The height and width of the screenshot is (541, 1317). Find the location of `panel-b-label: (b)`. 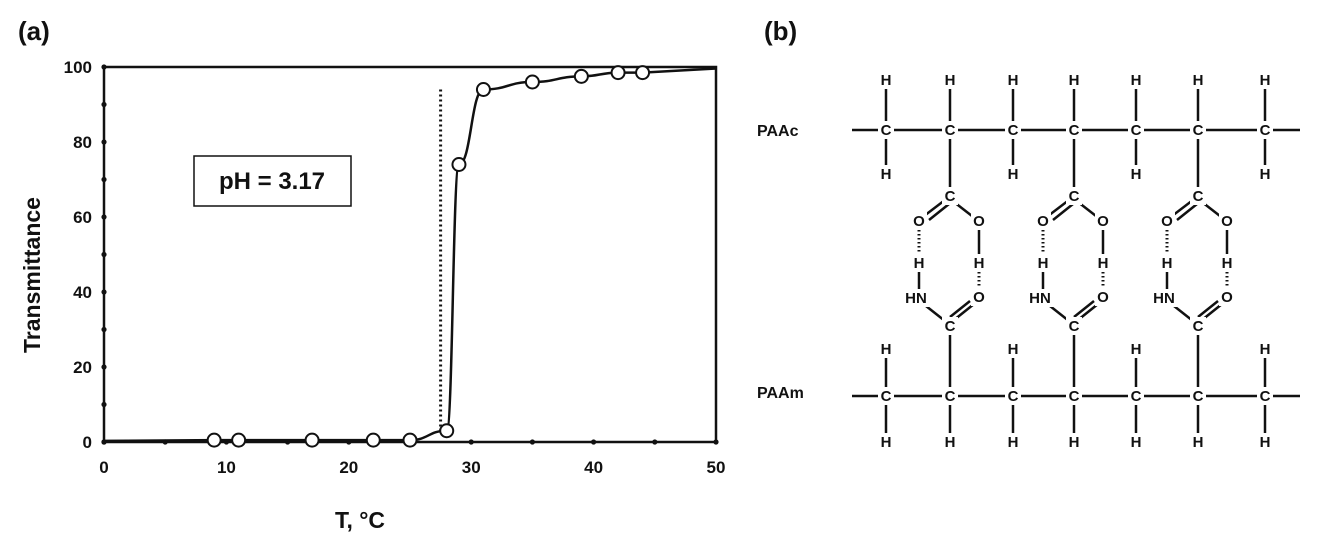

panel-b-label: (b) is located at coordinates (780, 31).